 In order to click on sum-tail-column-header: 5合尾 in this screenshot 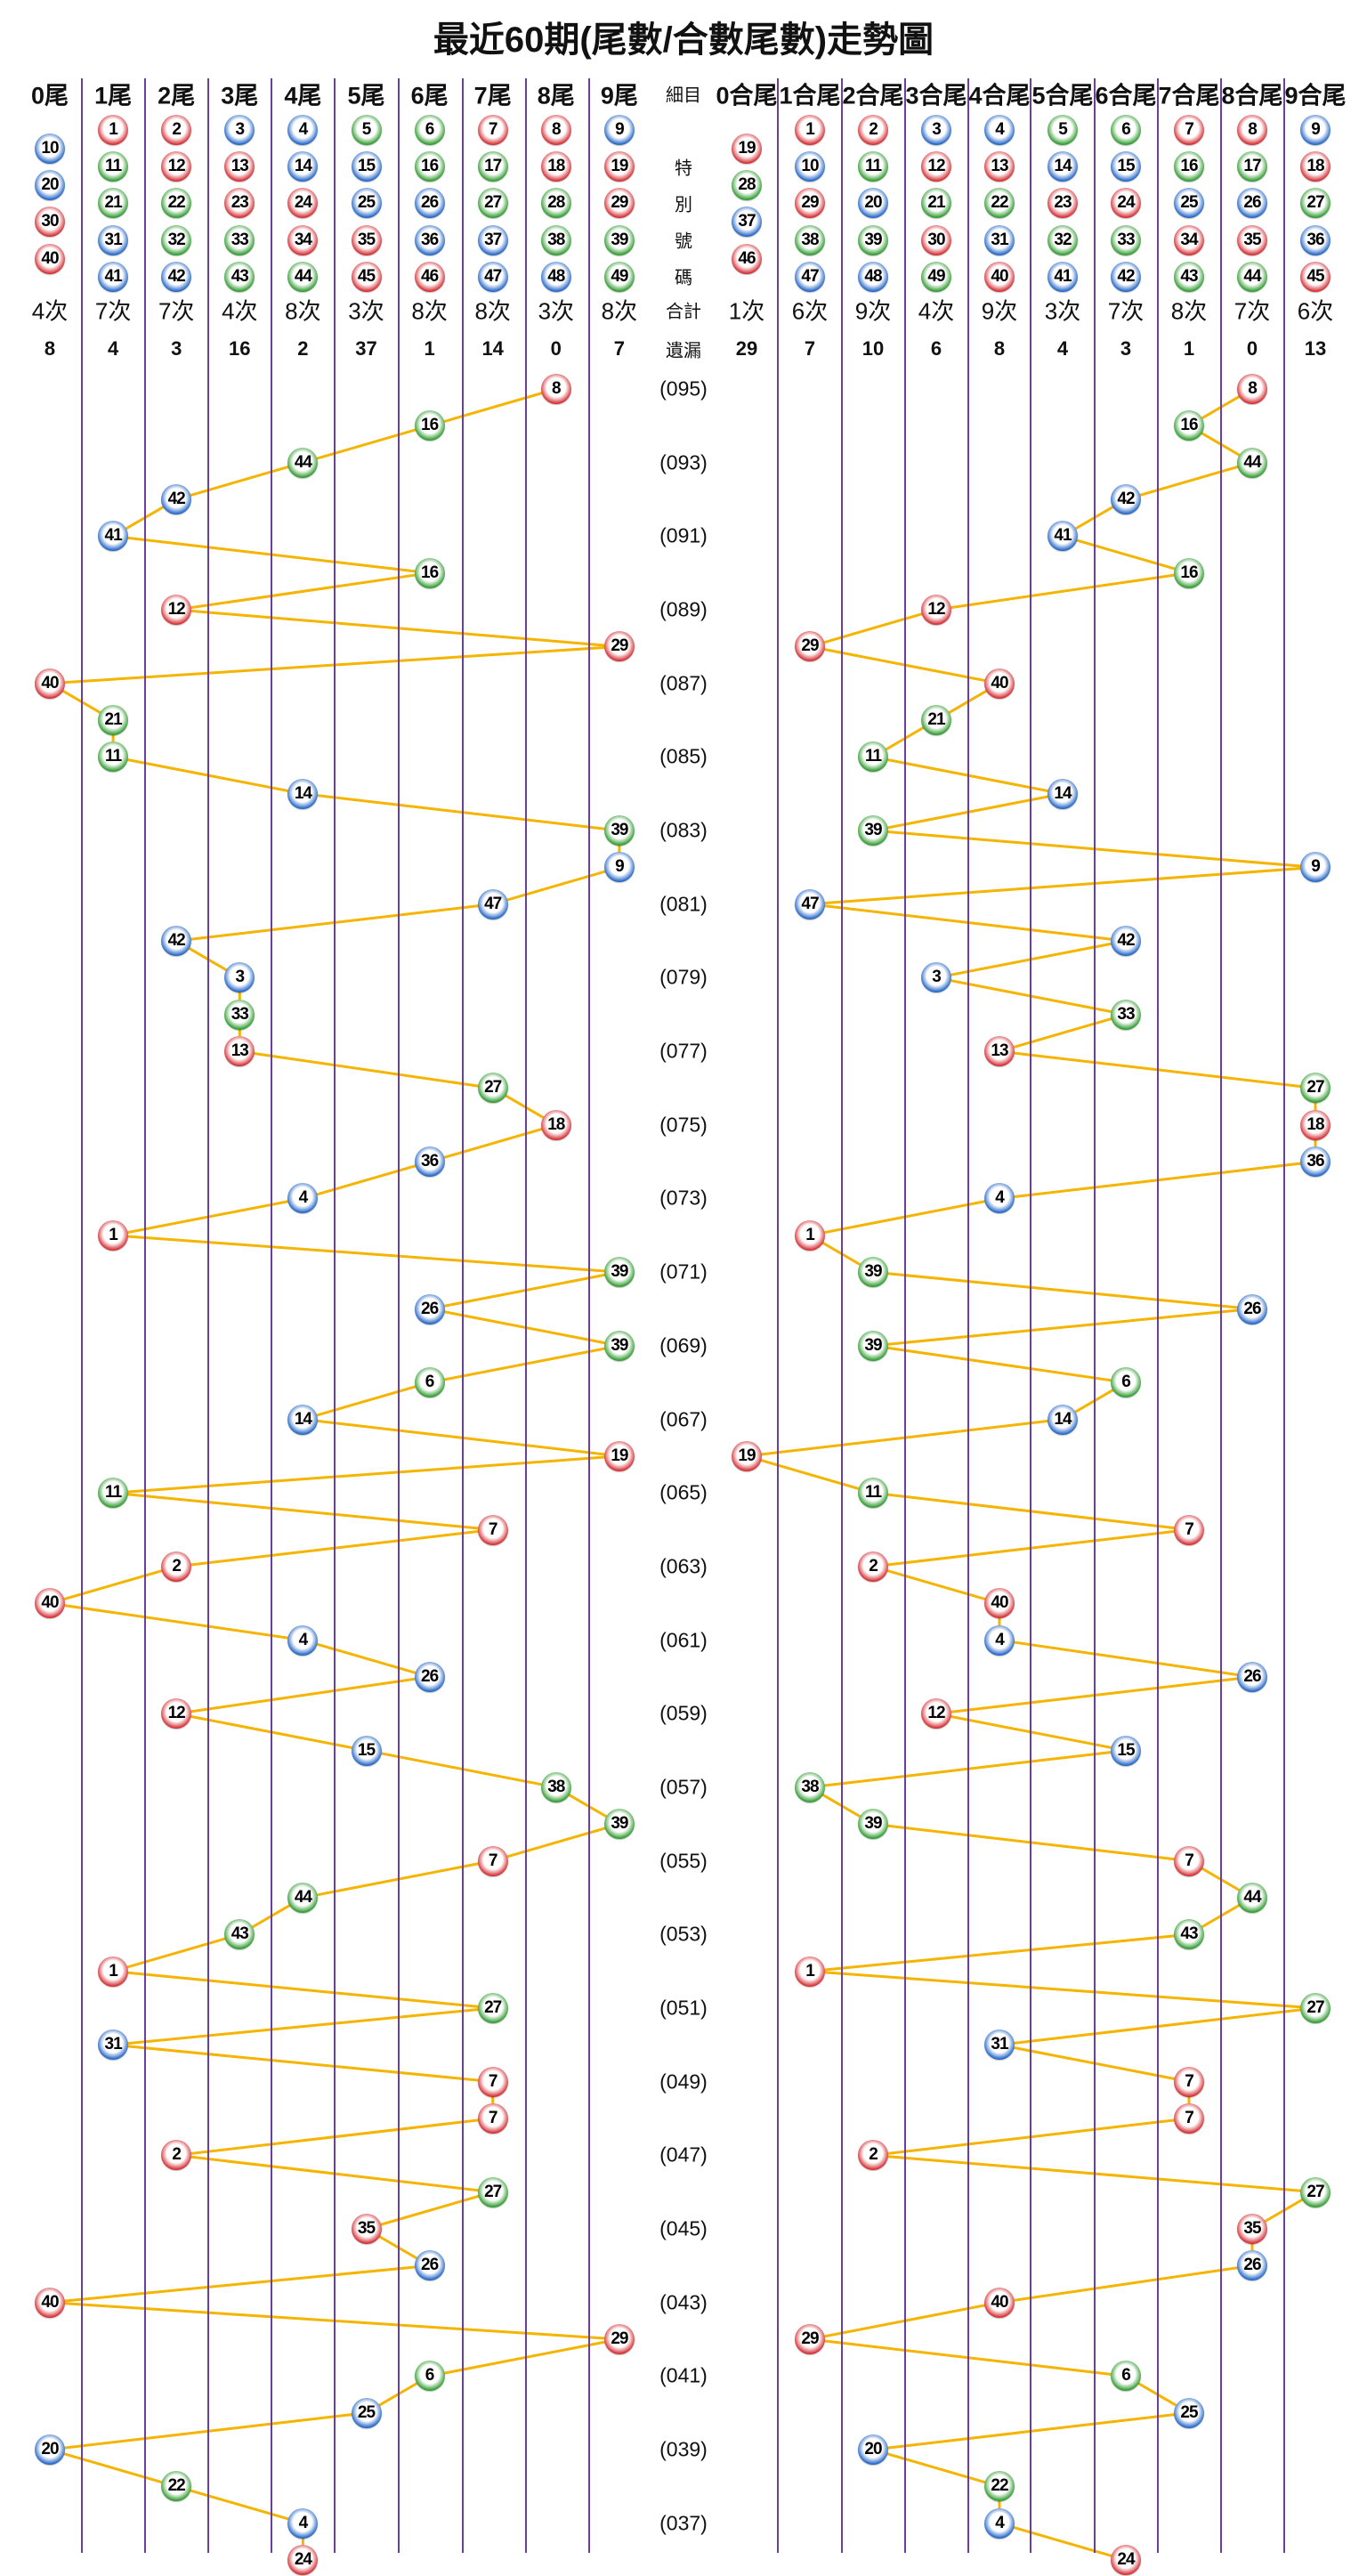, I will do `click(1062, 95)`.